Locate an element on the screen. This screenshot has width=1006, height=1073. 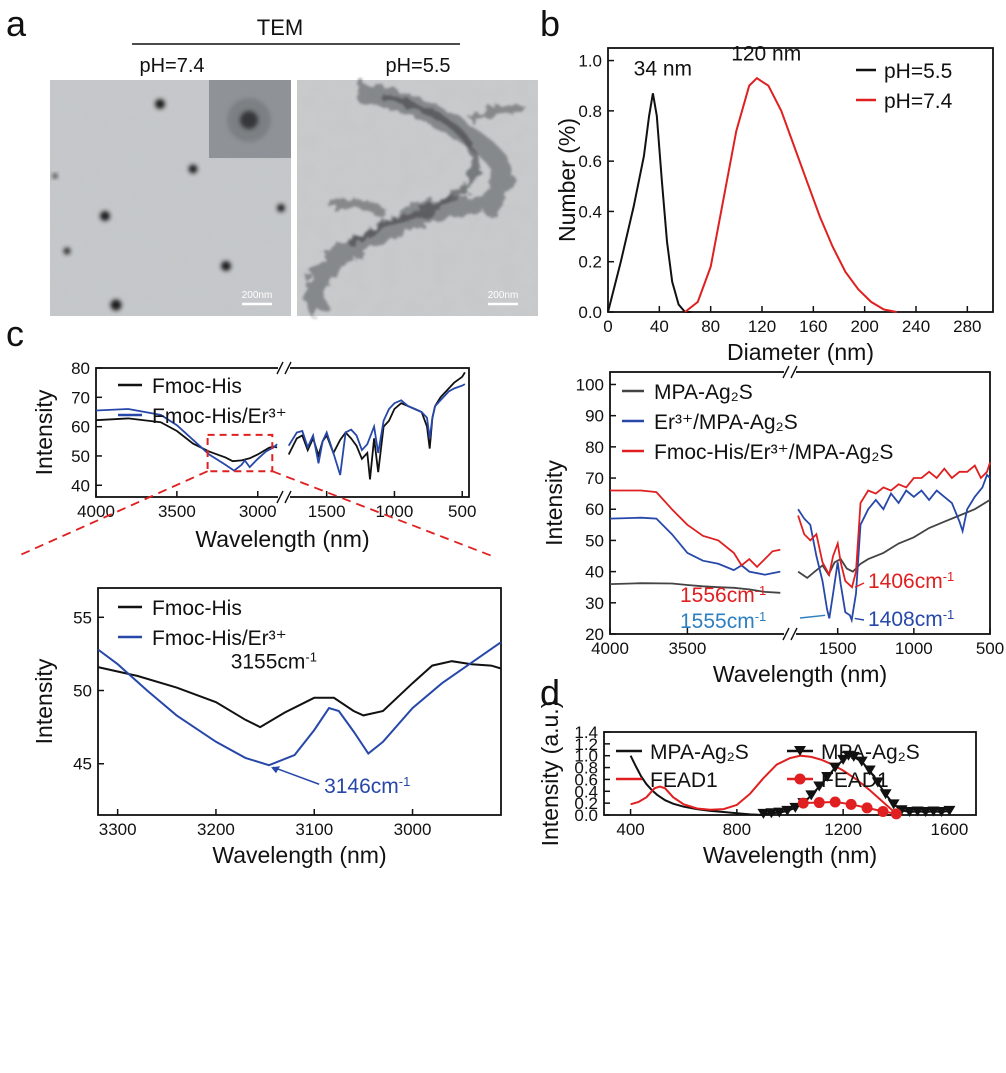
zoom-guide-left is located at coordinates (112, 513).